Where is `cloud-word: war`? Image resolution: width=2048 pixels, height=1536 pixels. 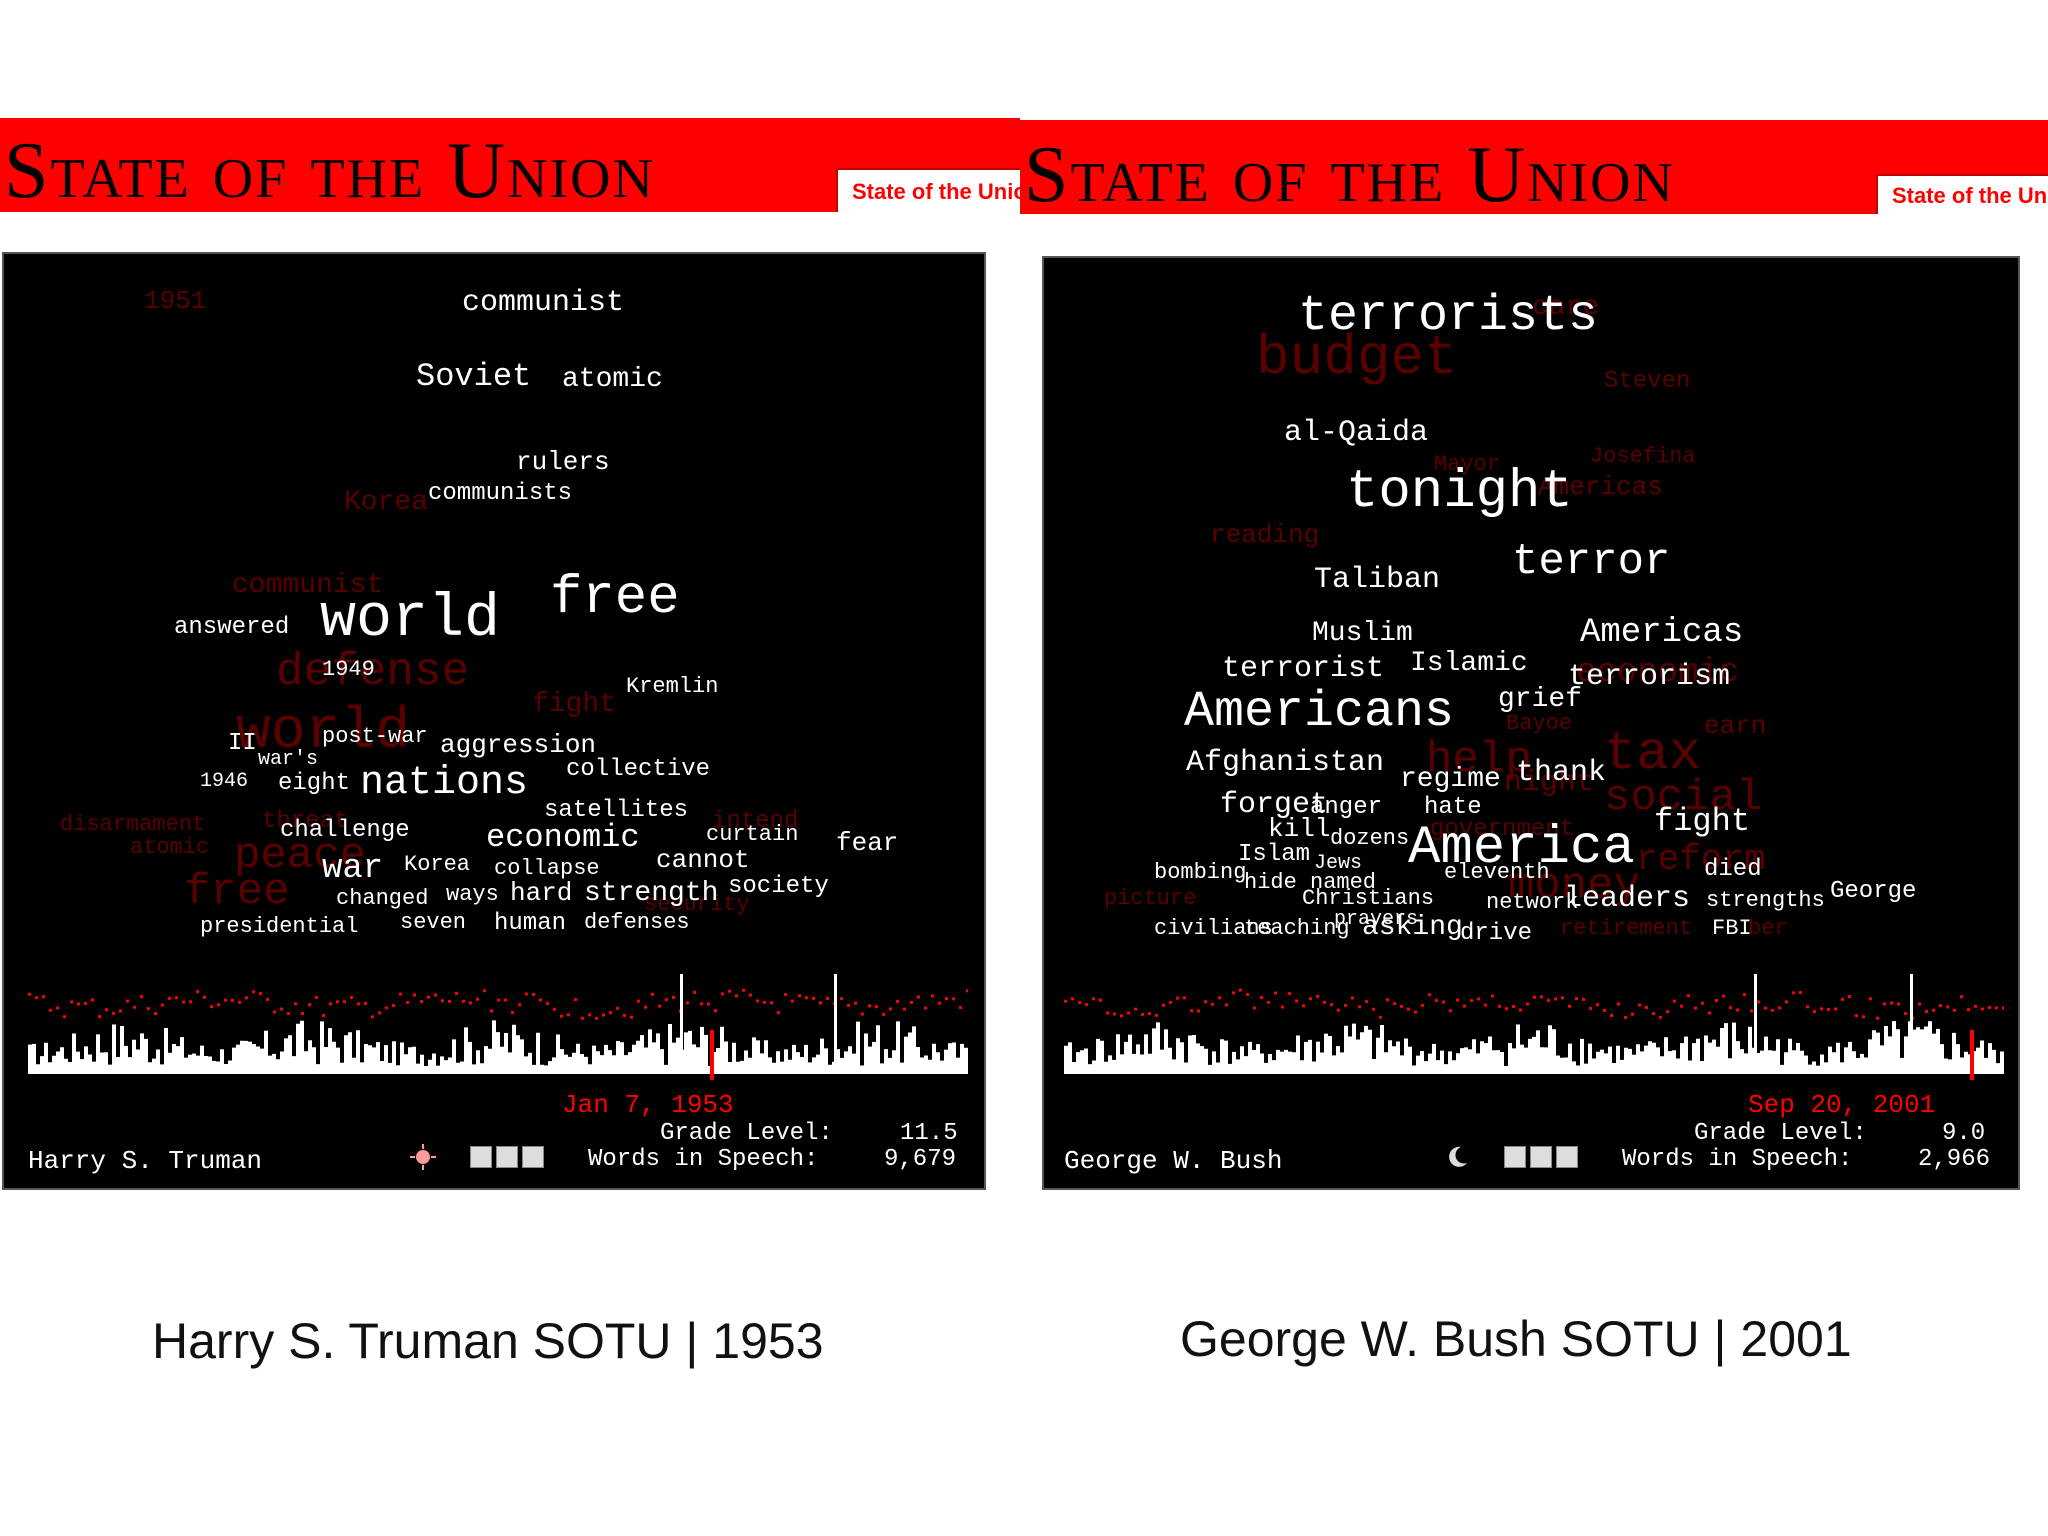
cloud-word: war is located at coordinates (353, 869).